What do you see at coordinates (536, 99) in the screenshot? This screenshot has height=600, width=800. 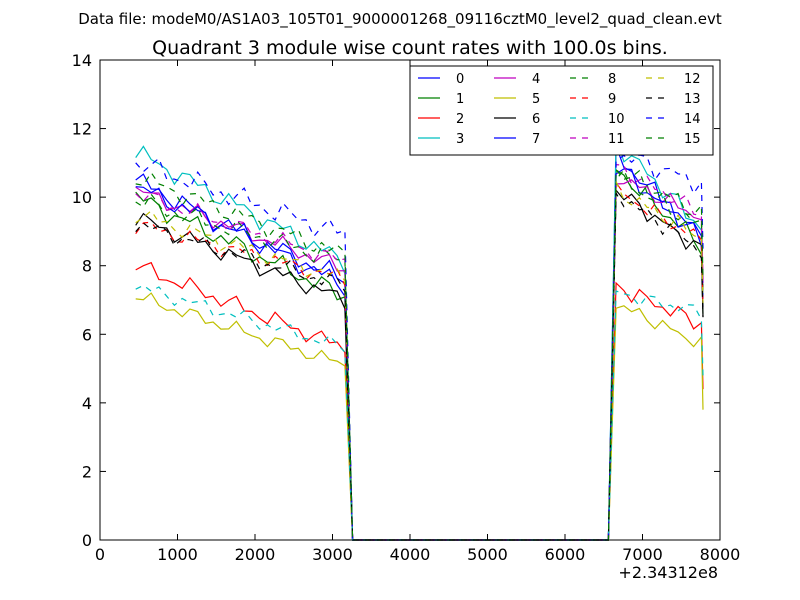 I see `legend-label-5: 5` at bounding box center [536, 99].